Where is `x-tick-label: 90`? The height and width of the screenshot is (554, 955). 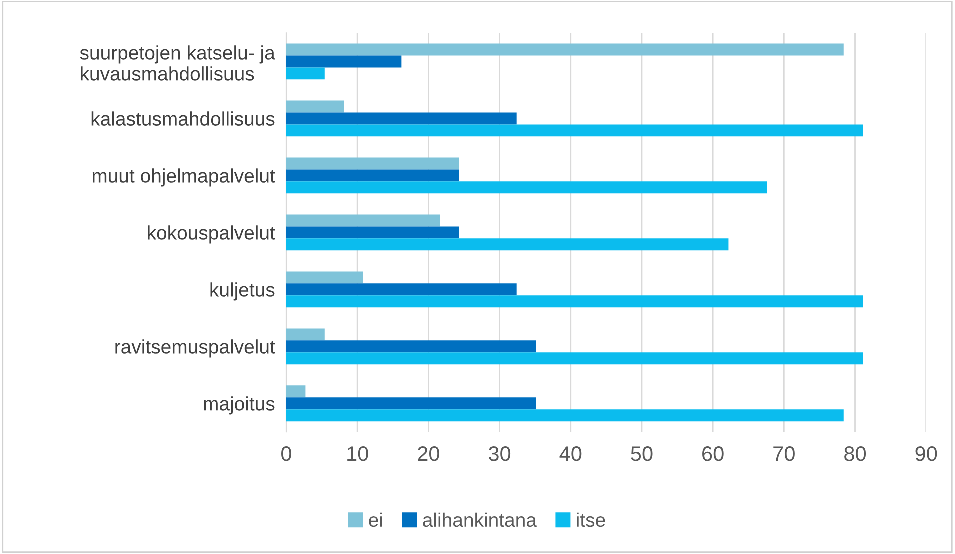 x-tick-label: 90 is located at coordinates (927, 454).